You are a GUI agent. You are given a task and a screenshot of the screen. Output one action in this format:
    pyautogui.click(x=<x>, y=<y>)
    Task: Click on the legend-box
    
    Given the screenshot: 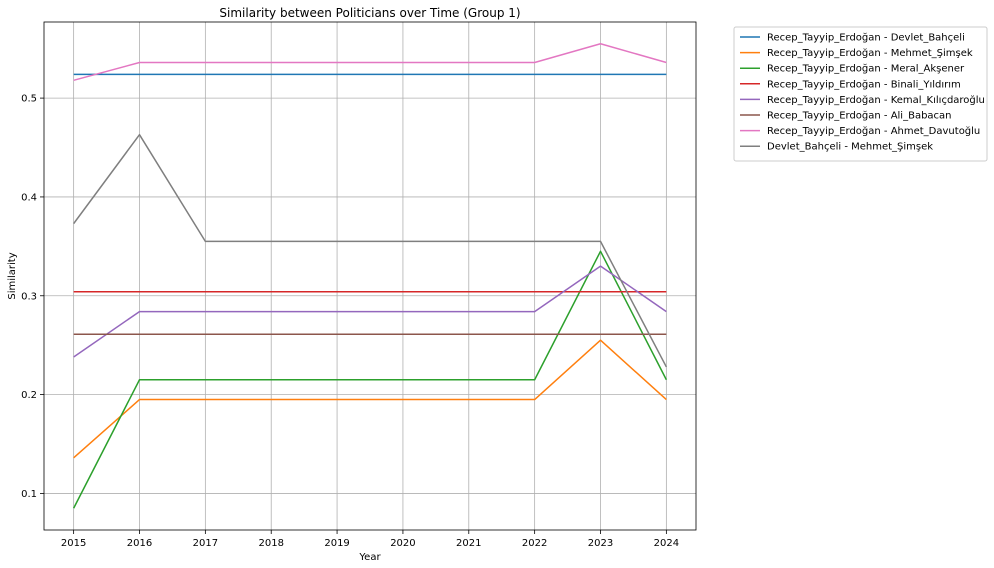 What is the action you would take?
    pyautogui.click(x=860, y=94)
    